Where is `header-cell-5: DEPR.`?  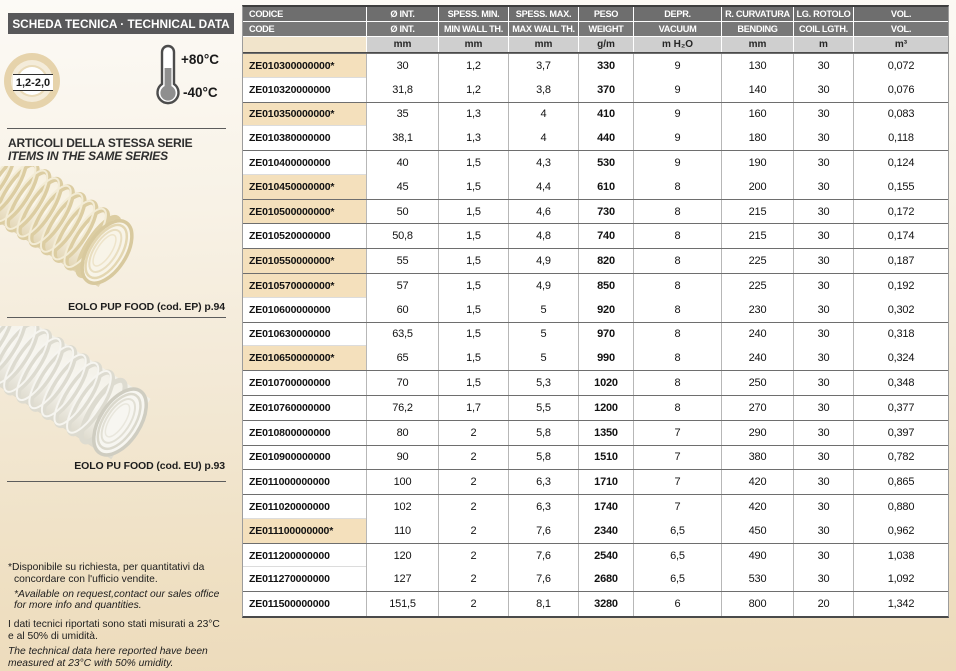
header-cell-5: DEPR. is located at coordinates (677, 14).